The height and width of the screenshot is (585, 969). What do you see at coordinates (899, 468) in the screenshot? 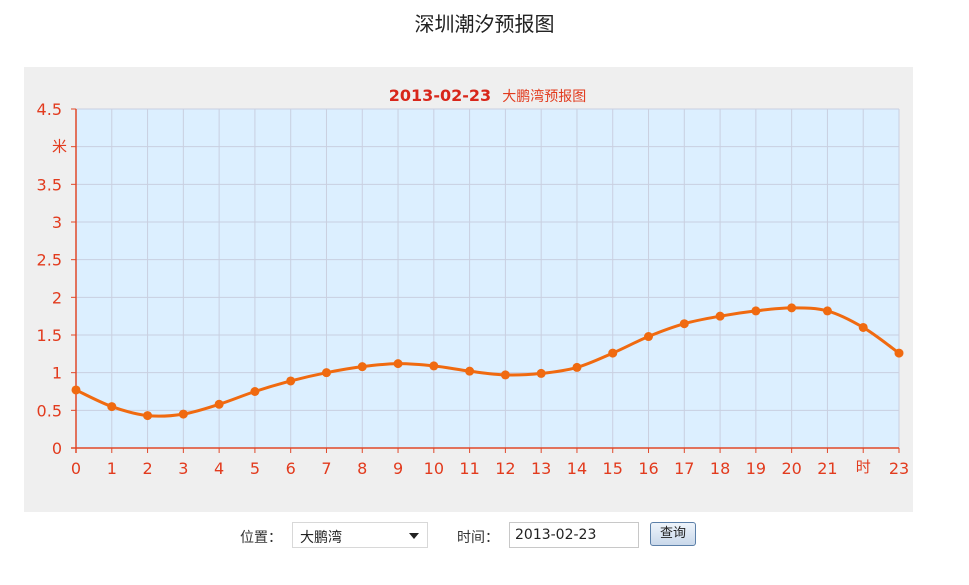
I see `x-tick-label: 23` at bounding box center [899, 468].